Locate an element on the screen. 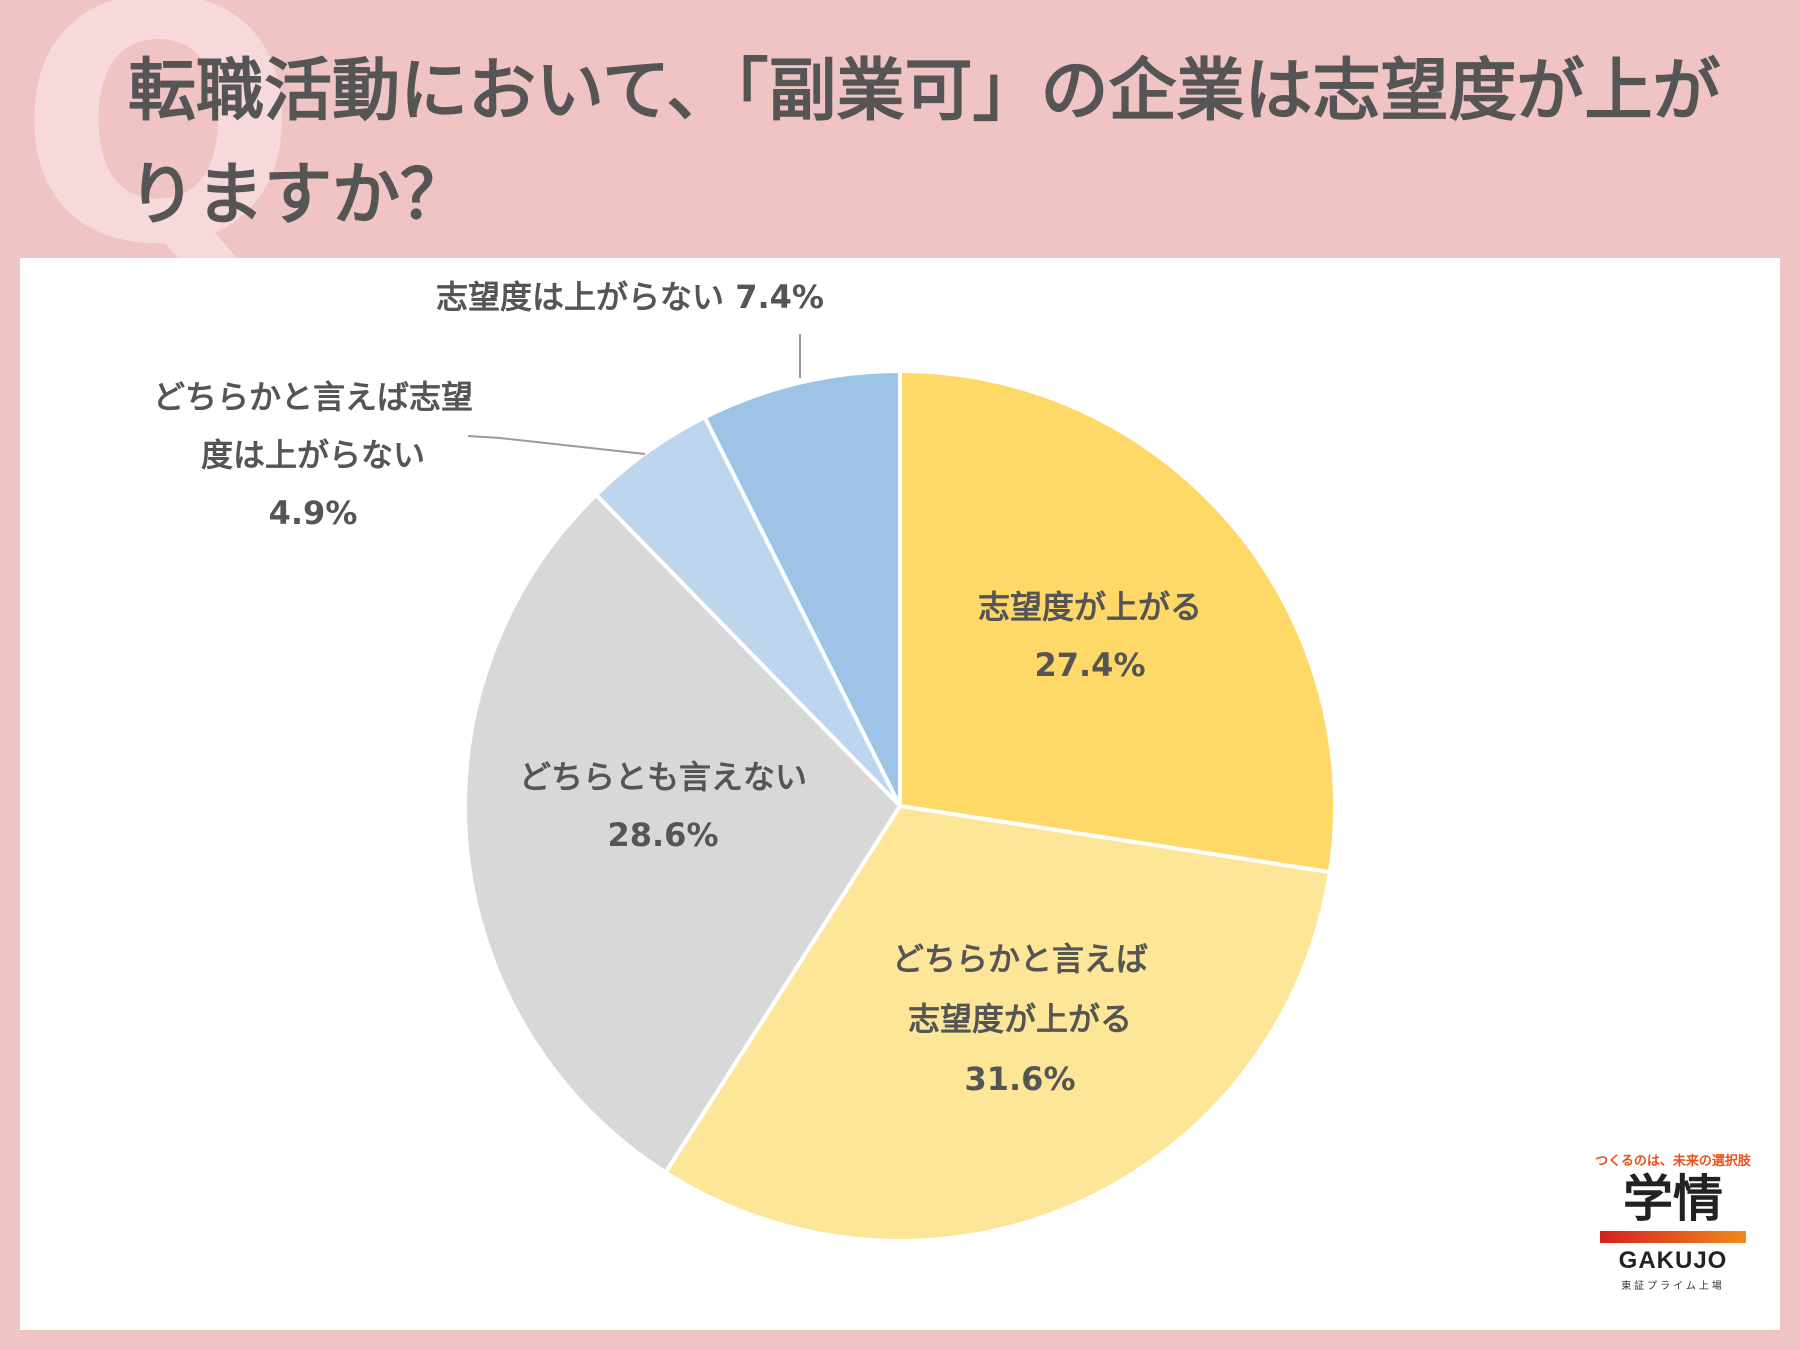 The height and width of the screenshot is (1350, 1800). slice-label-4: どちらかと言えば志望度は上がらない 4.9% is located at coordinates (313, 455).